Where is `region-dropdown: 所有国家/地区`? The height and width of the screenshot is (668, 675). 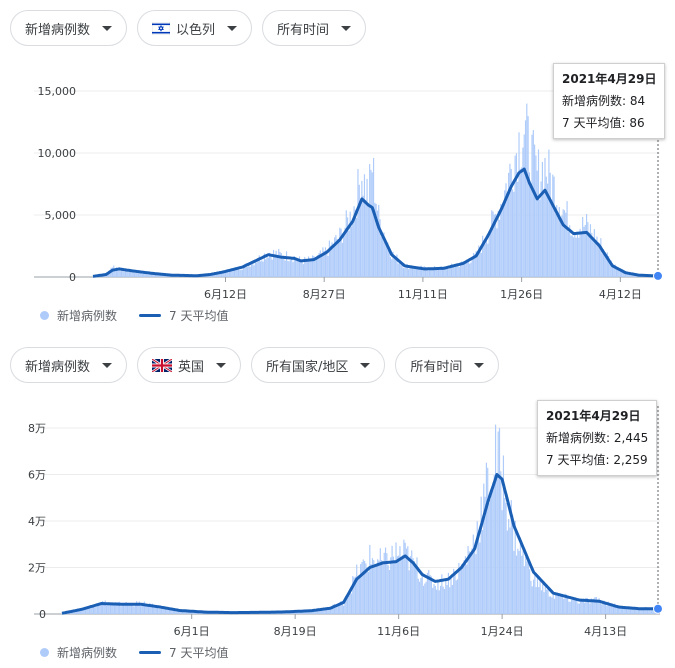
region-dropdown: 所有国家/地区 is located at coordinates (318, 365).